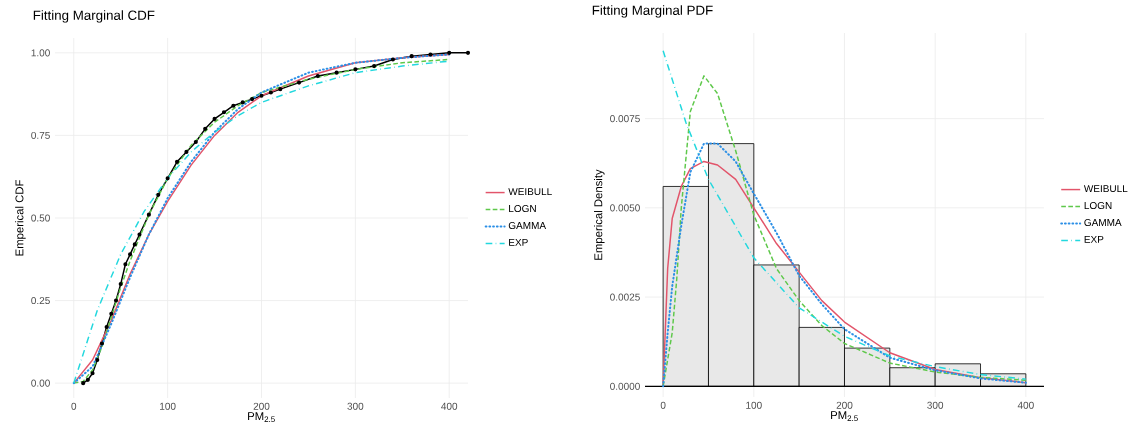  What do you see at coordinates (94, 16) in the screenshot?
I see `chart-title: Fitting Marginal CDF` at bounding box center [94, 16].